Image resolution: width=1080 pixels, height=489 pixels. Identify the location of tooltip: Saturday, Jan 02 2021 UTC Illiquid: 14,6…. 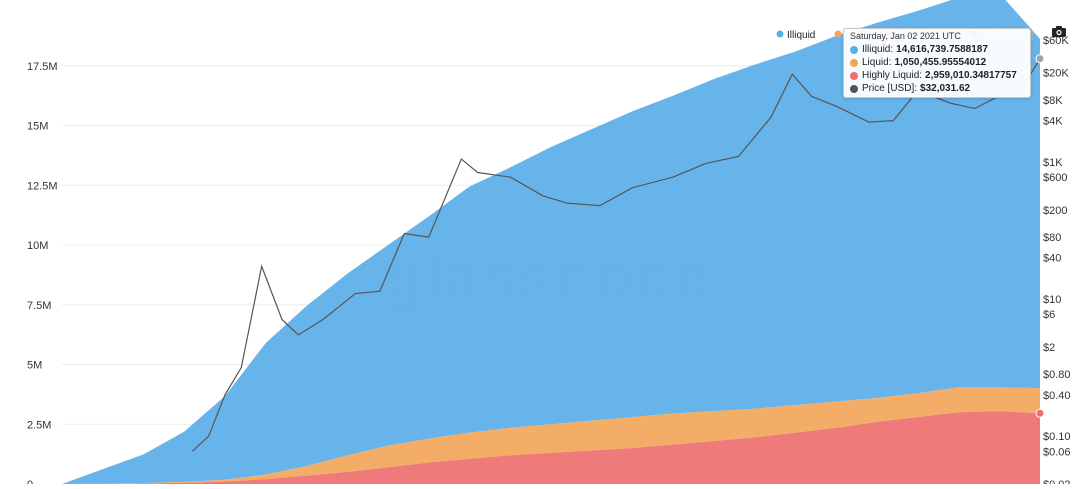
(937, 63).